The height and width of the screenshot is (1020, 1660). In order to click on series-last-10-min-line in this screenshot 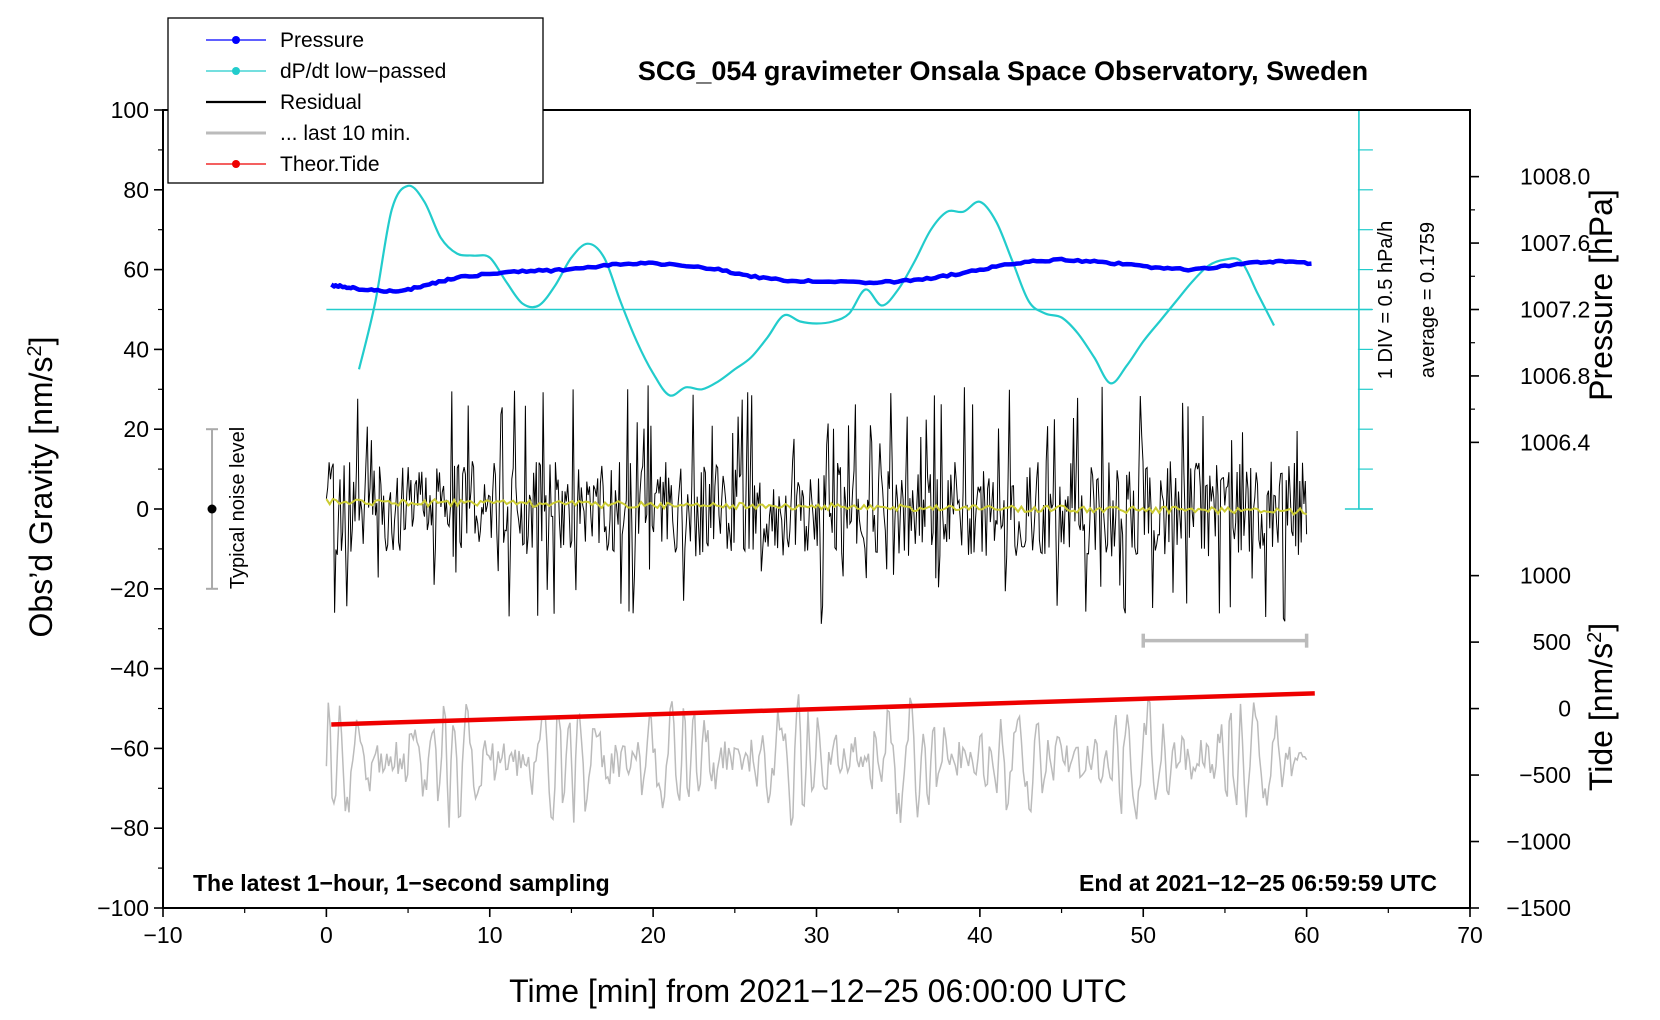, I will do `click(816, 761)`.